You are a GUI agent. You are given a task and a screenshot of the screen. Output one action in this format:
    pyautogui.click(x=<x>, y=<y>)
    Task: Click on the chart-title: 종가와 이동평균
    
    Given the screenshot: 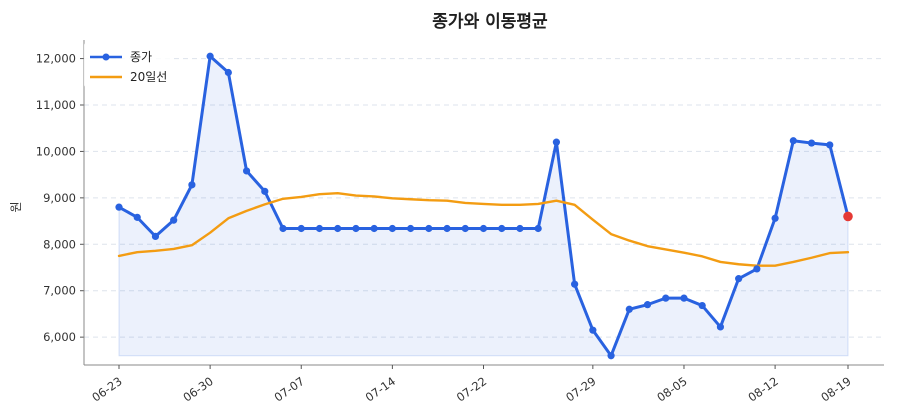 What is the action you would take?
    pyautogui.click(x=490, y=22)
    